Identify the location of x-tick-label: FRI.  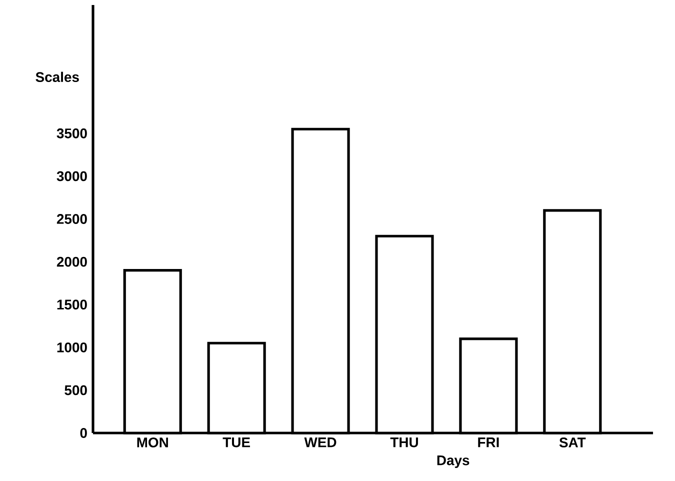
(488, 443).